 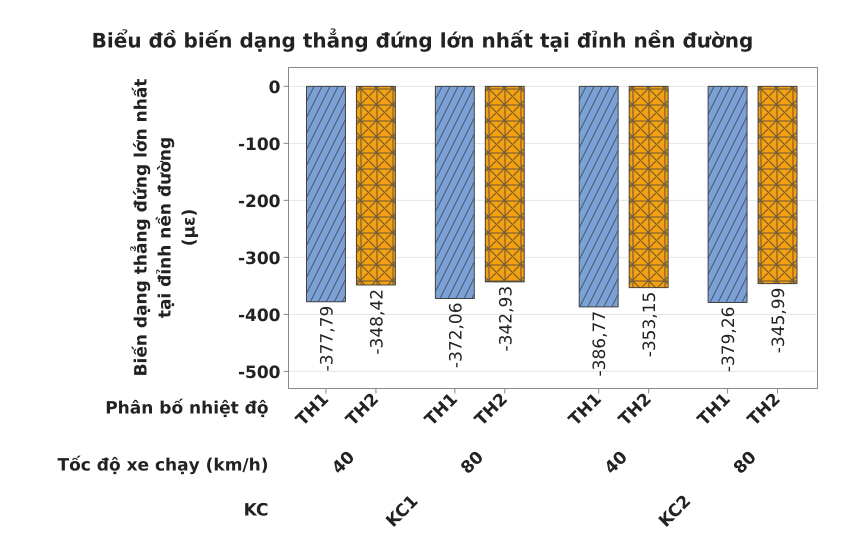 I want to click on text: KC, so click(x=256, y=510).